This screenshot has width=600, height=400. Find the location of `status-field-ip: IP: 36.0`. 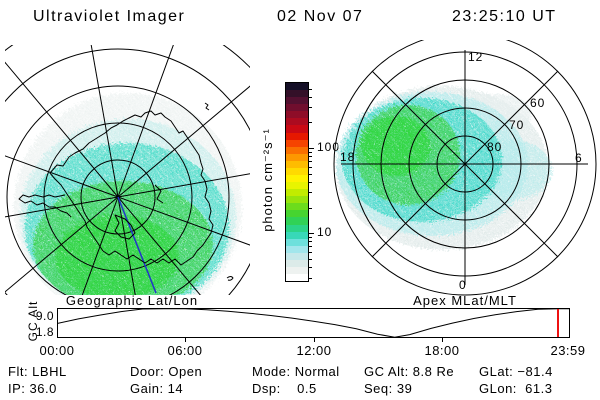

status-field-ip: IP: 36.0 is located at coordinates (32, 388).